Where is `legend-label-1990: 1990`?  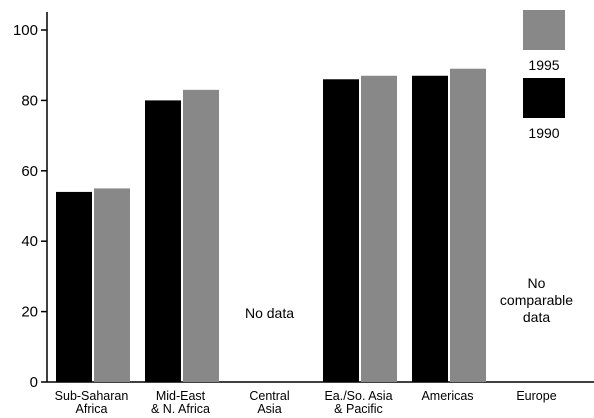 legend-label-1990: 1990 is located at coordinates (543, 133).